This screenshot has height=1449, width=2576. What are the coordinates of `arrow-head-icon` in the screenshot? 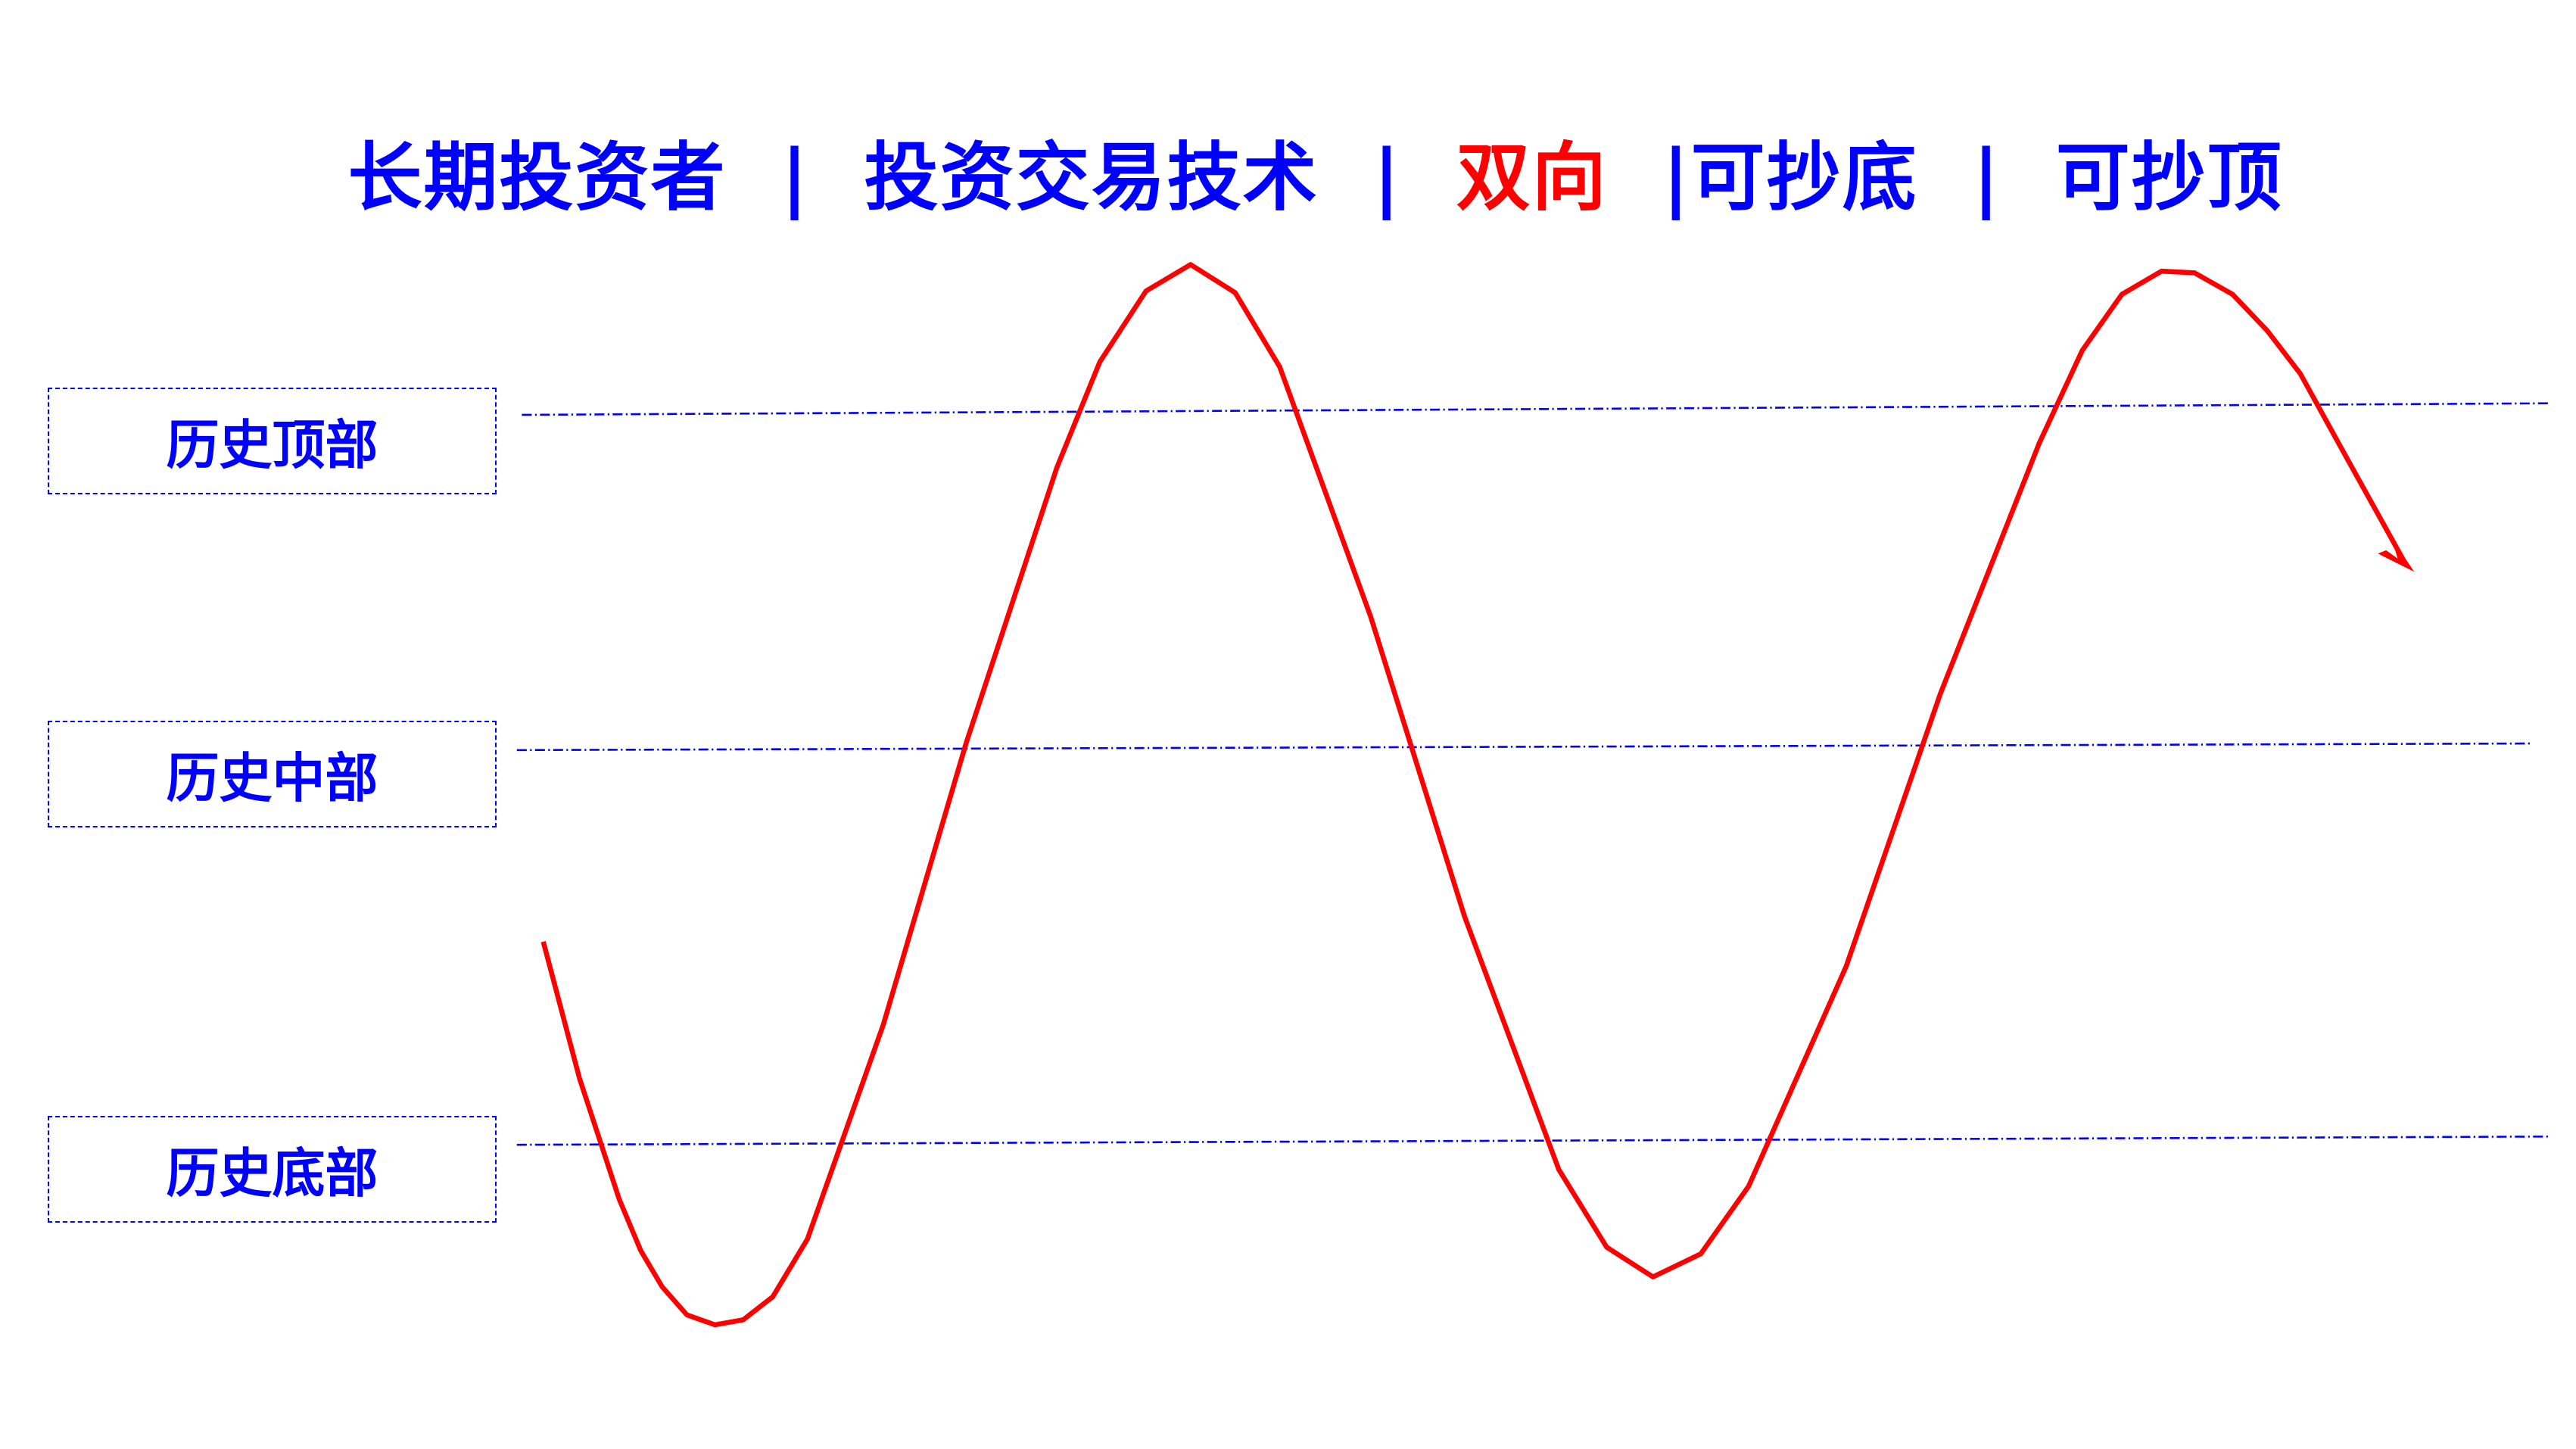 It's located at (2396, 554).